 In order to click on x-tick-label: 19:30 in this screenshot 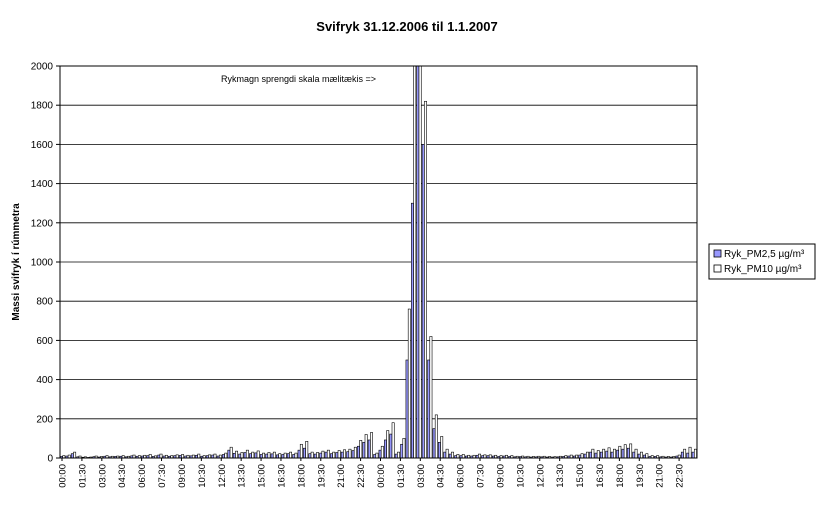, I will do `click(321, 476)`.